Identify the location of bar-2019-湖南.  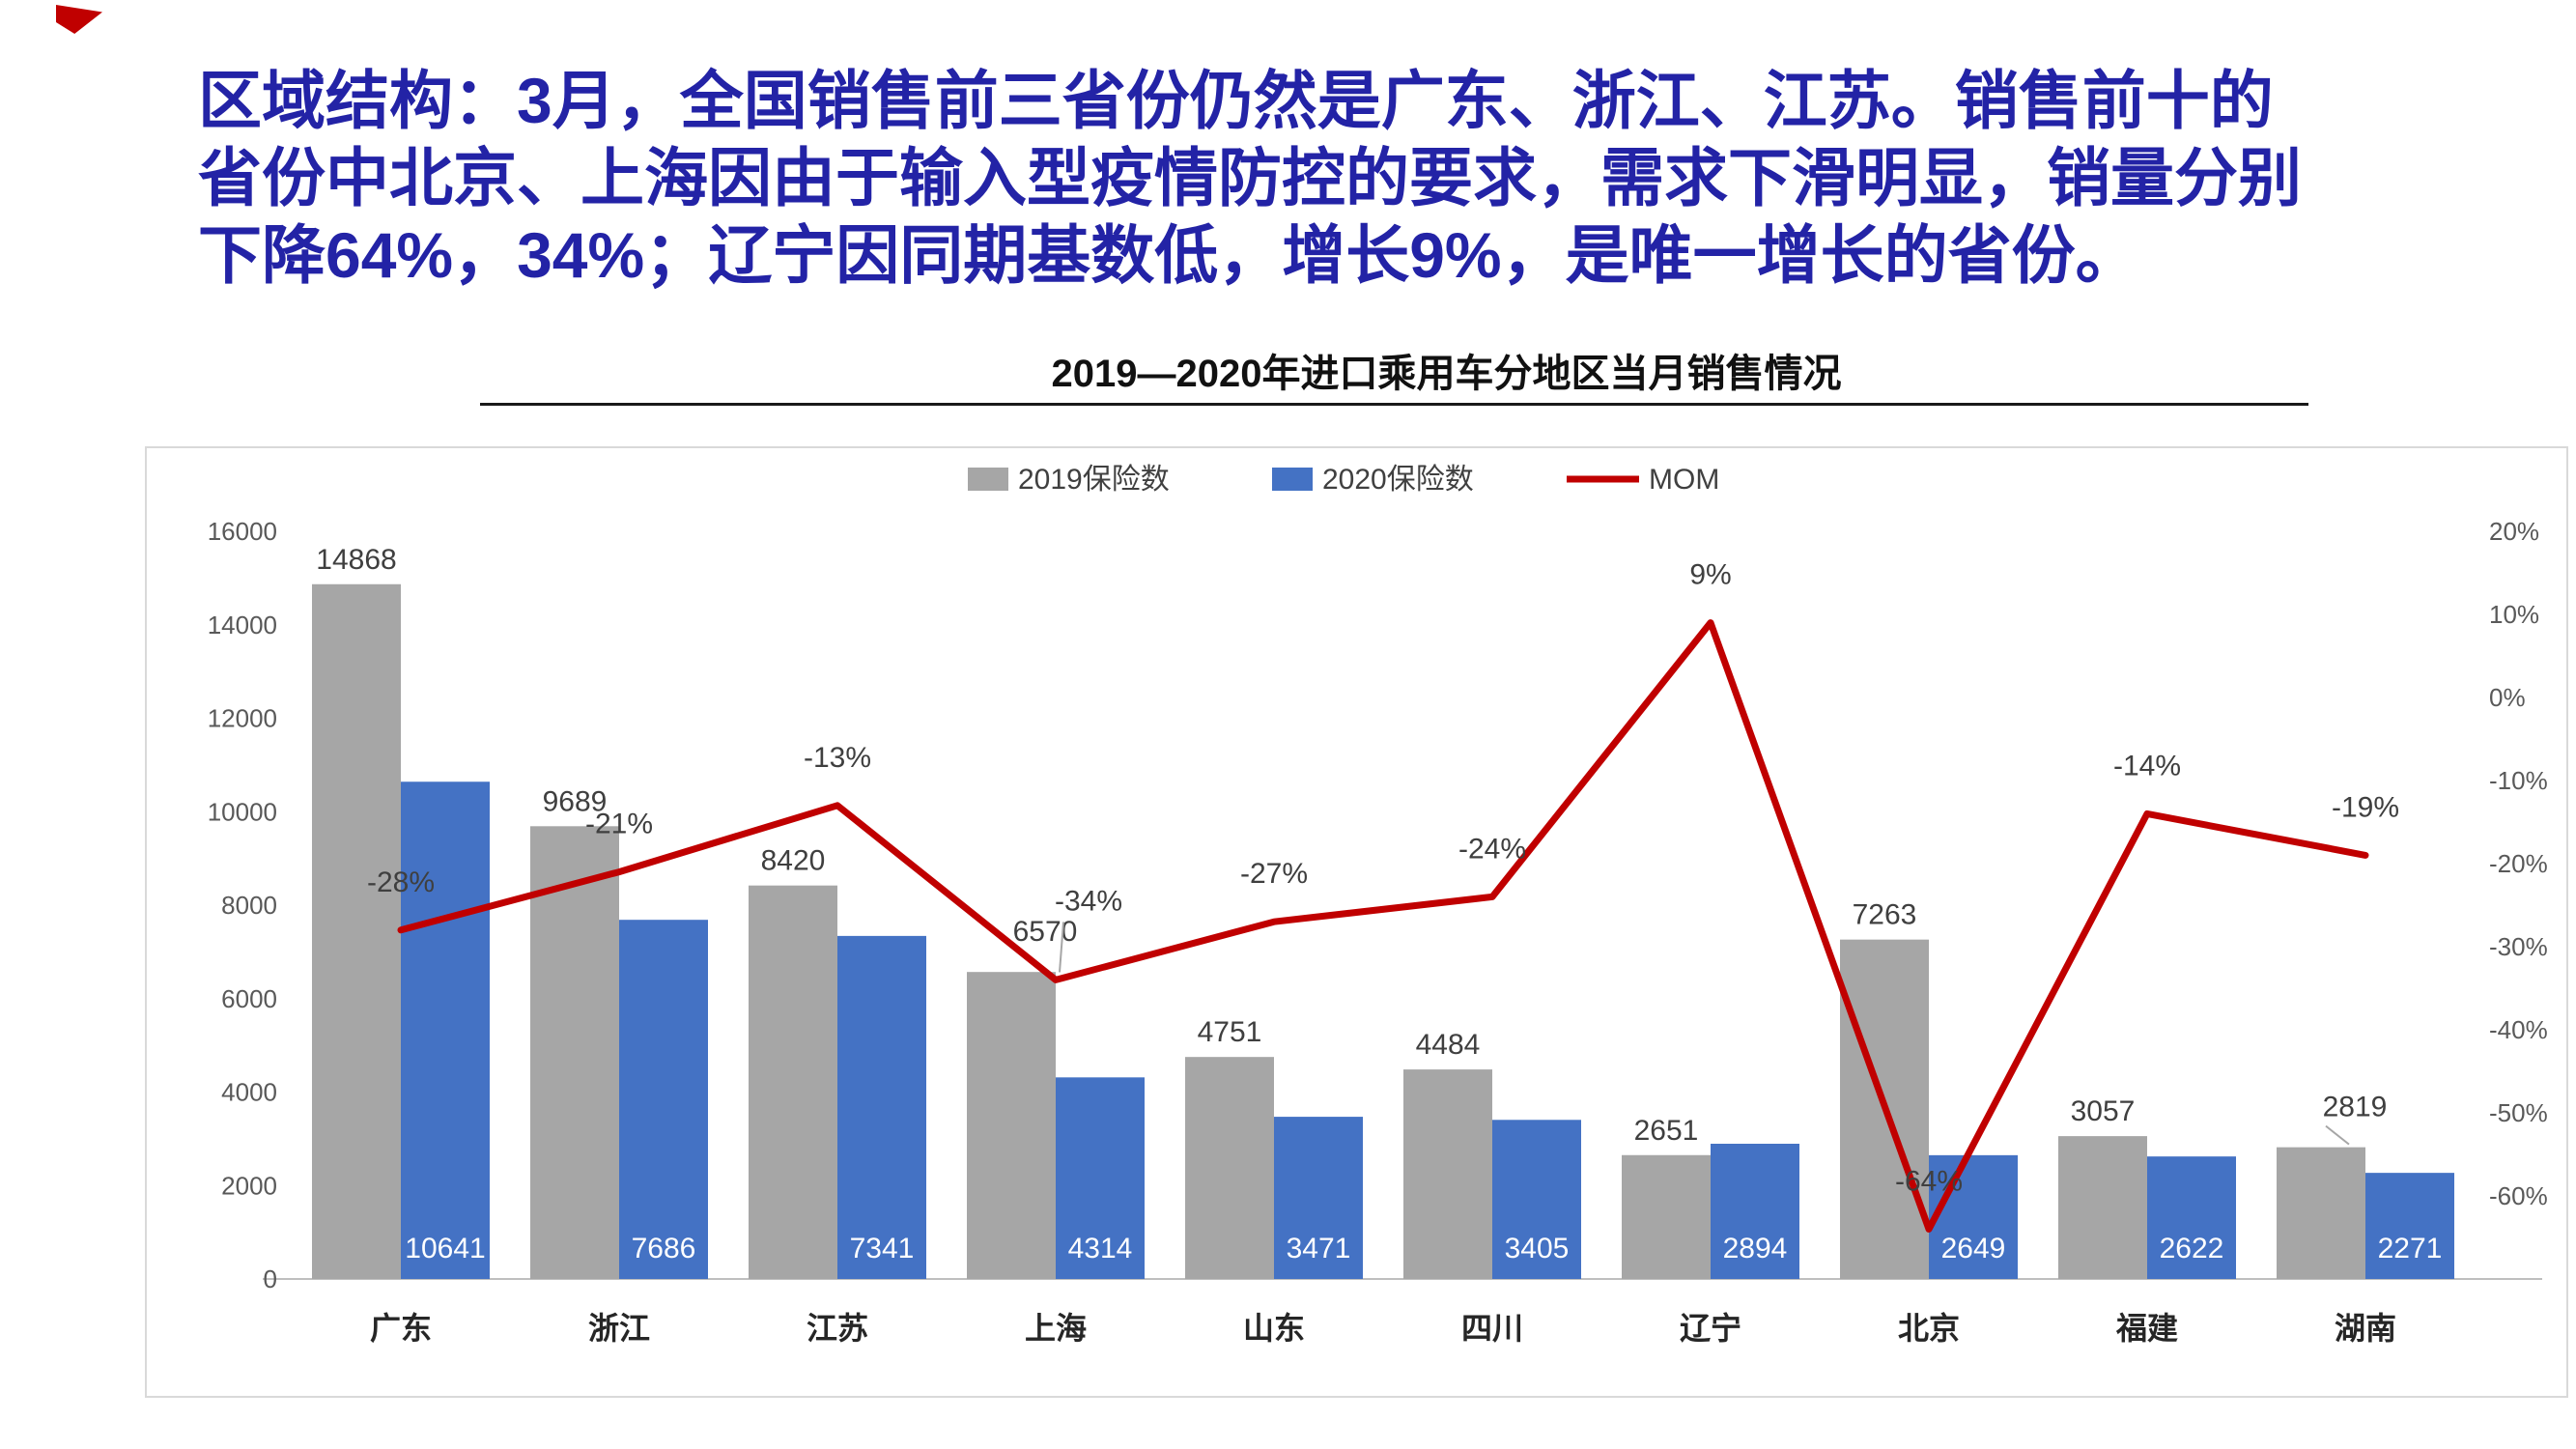
(2321, 1213).